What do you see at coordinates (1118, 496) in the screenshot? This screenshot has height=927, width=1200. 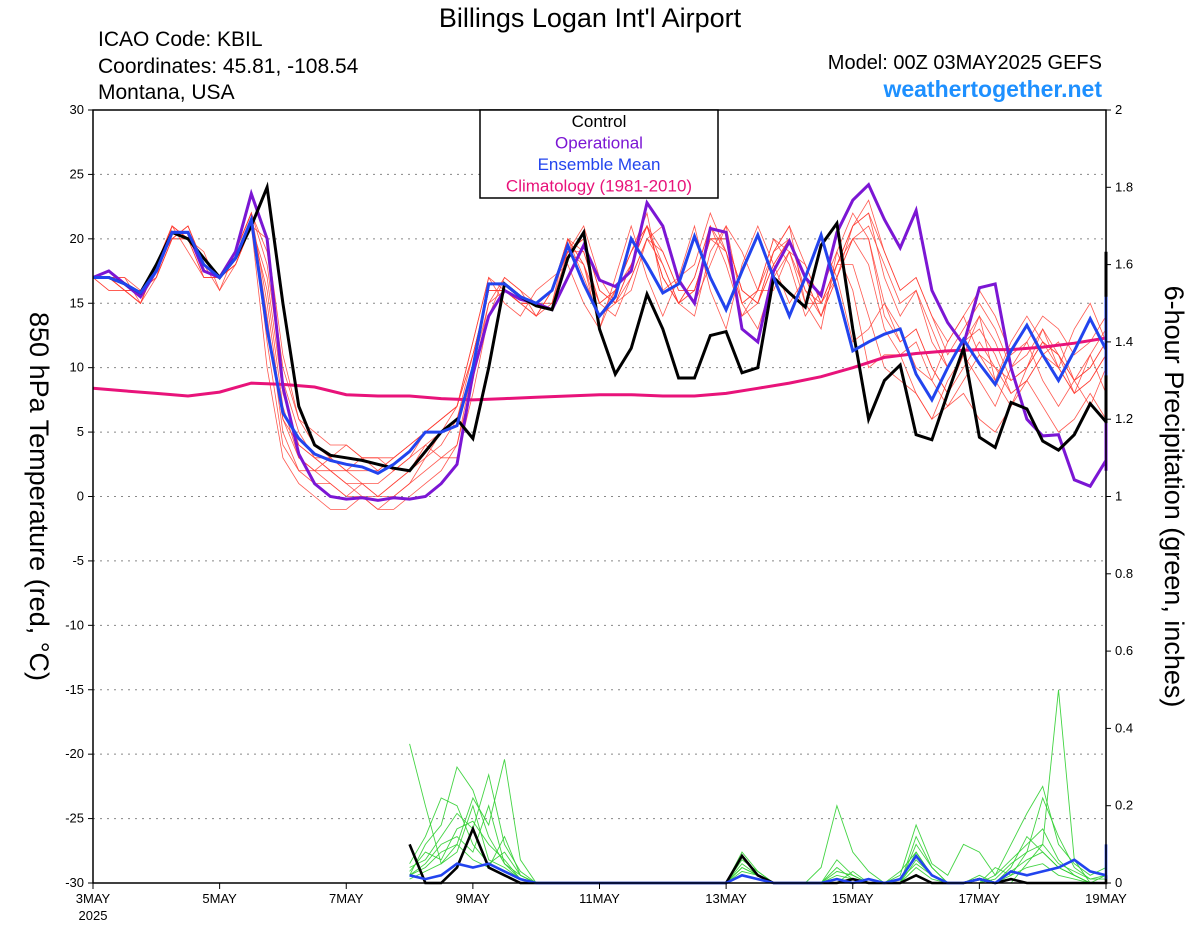 I see `ytick-right-label-5: 1` at bounding box center [1118, 496].